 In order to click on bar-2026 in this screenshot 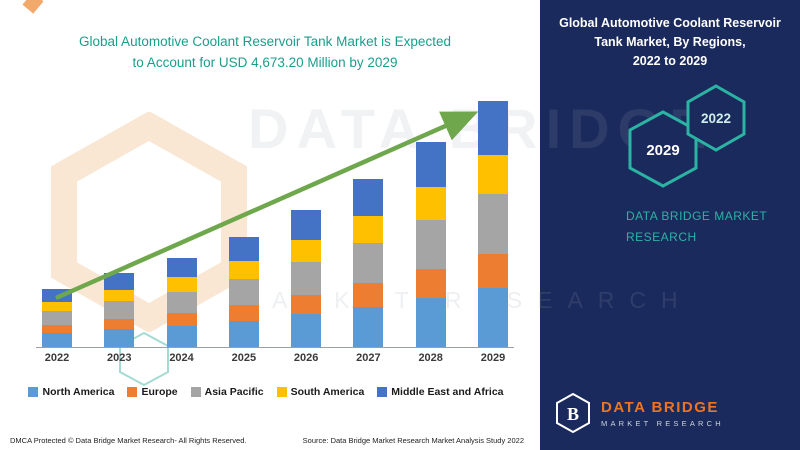, I will do `click(306, 278)`.